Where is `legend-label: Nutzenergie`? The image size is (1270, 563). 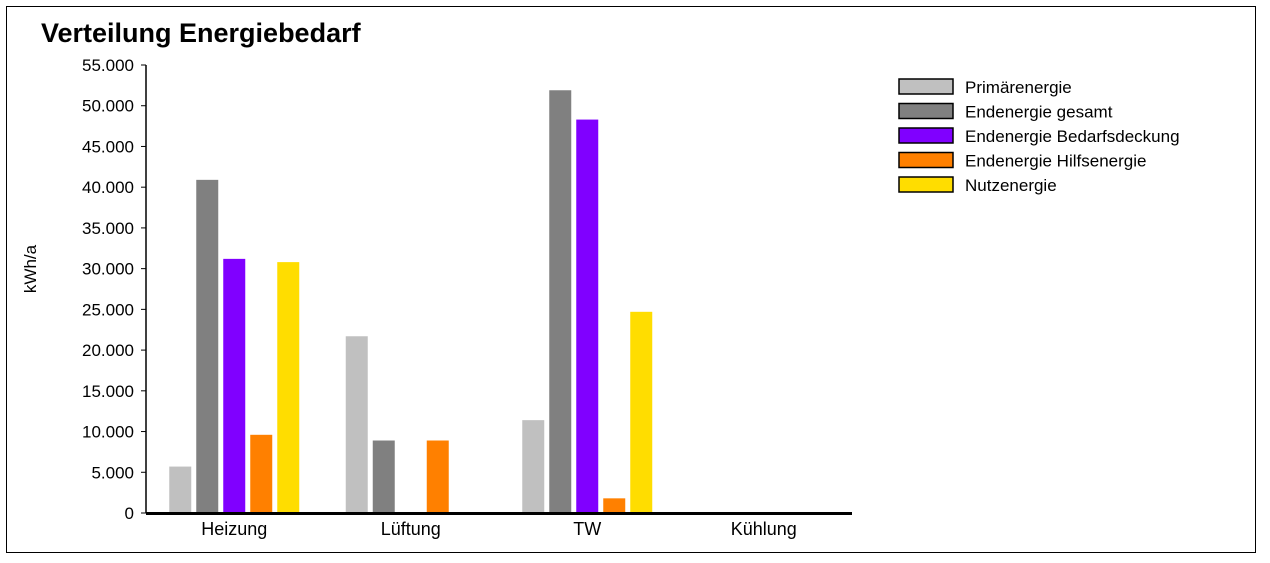 legend-label: Nutzenergie is located at coordinates (1011, 185).